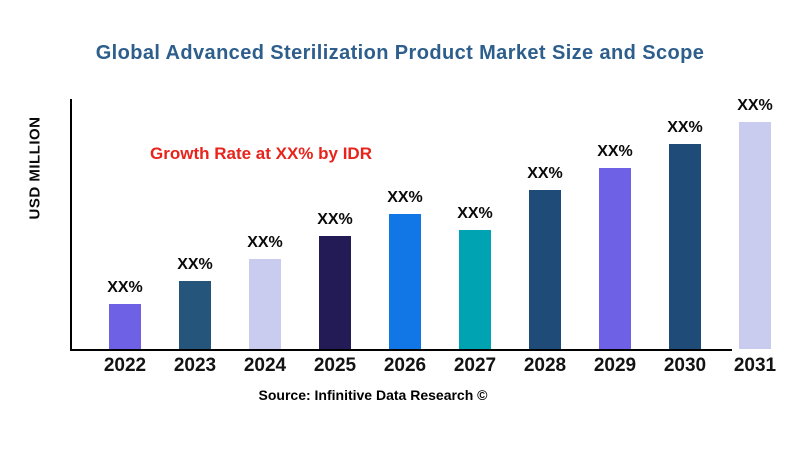 This screenshot has width=800, height=450. Describe the element at coordinates (195, 365) in the screenshot. I see `x-tick-label-2023: 2023` at that location.